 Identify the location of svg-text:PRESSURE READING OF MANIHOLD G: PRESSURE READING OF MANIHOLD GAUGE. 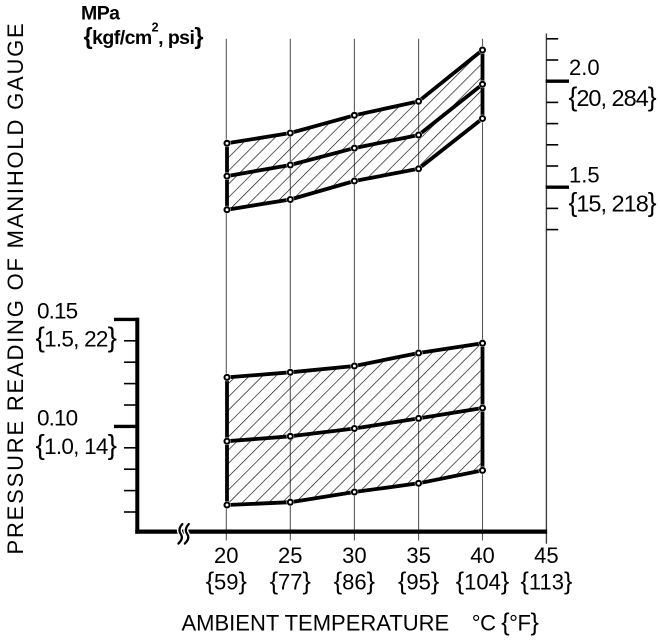
(15, 287).